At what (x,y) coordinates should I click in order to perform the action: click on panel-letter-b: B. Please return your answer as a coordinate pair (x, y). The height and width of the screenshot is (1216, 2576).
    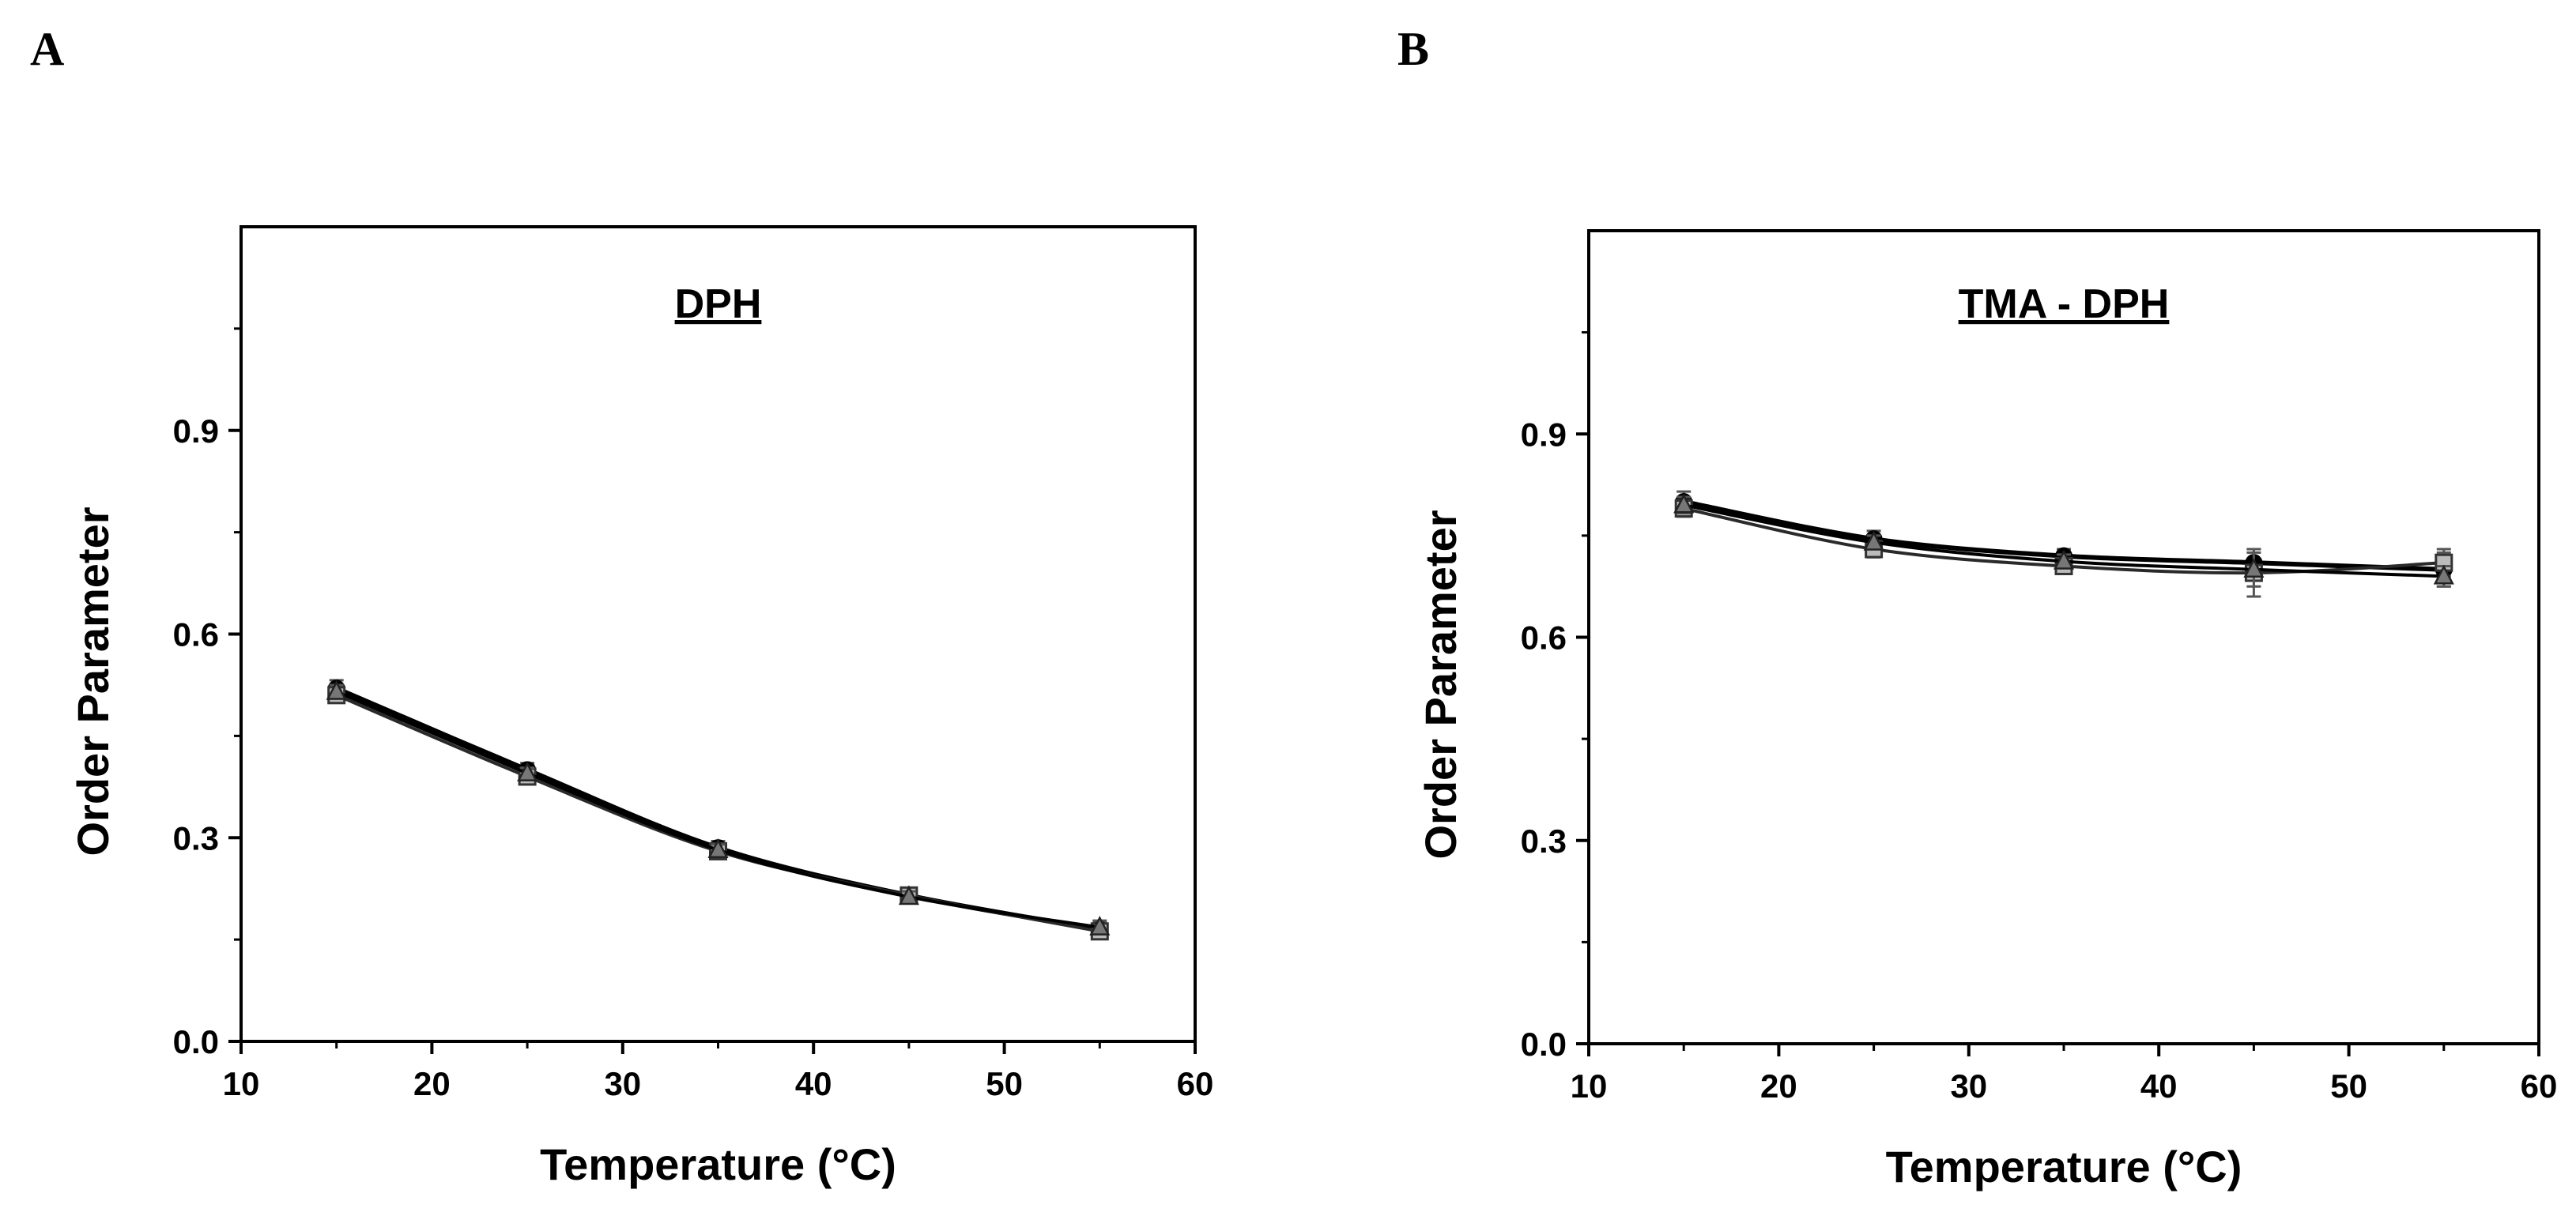
    Looking at the image, I should click on (1413, 49).